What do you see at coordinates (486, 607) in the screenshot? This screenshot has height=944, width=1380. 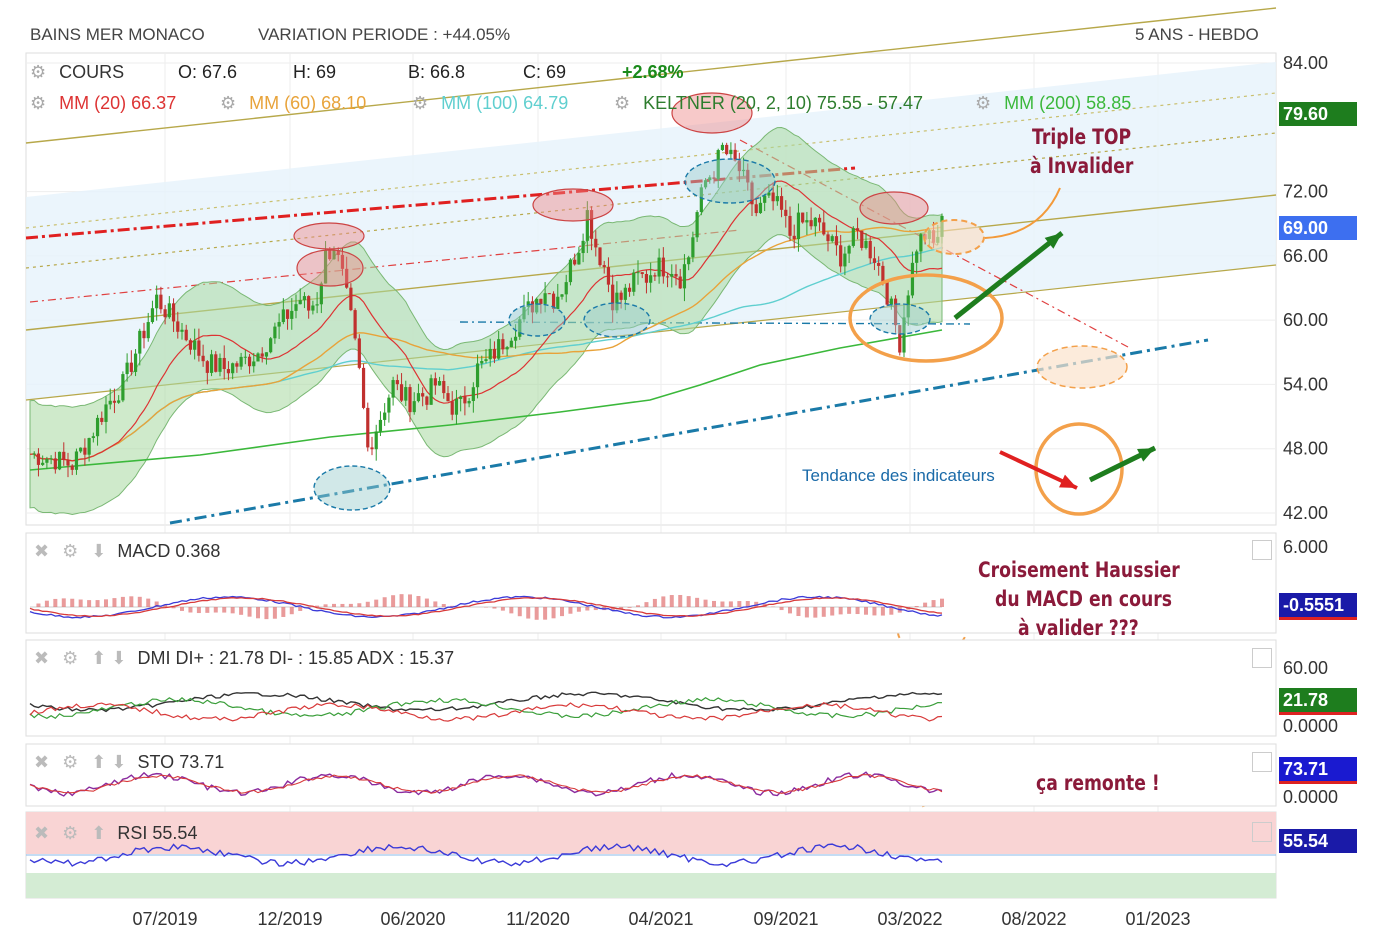 I see `macd-line` at bounding box center [486, 607].